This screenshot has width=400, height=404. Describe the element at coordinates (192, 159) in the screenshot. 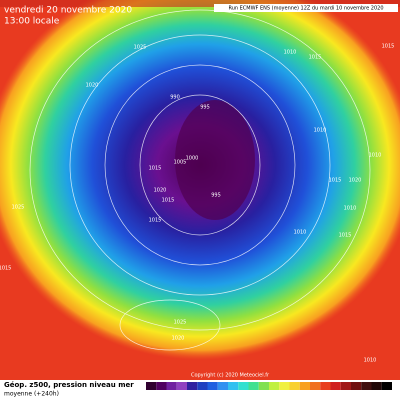

I see `contour-label: 1000` at that location.